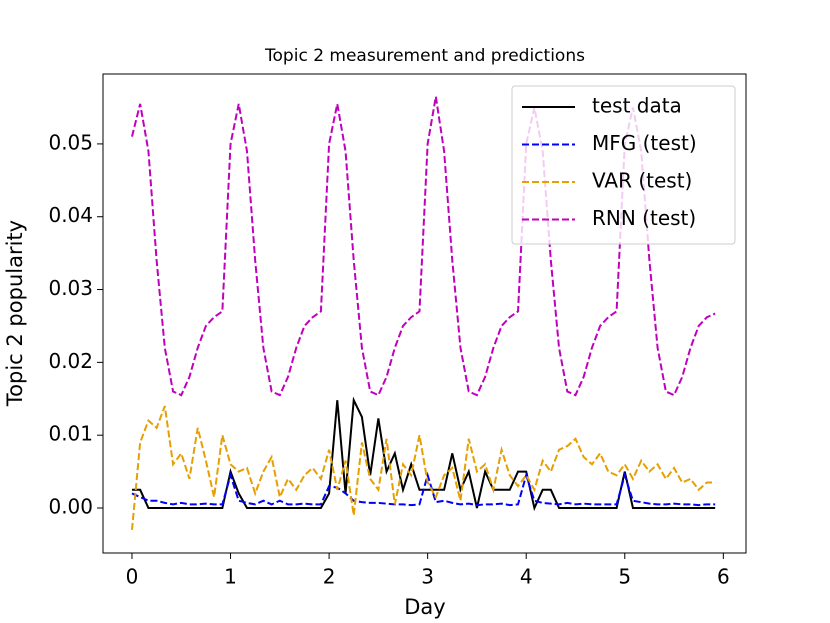 The height and width of the screenshot is (623, 830). What do you see at coordinates (427, 577) in the screenshot?
I see `x-tick-label: 3` at bounding box center [427, 577].